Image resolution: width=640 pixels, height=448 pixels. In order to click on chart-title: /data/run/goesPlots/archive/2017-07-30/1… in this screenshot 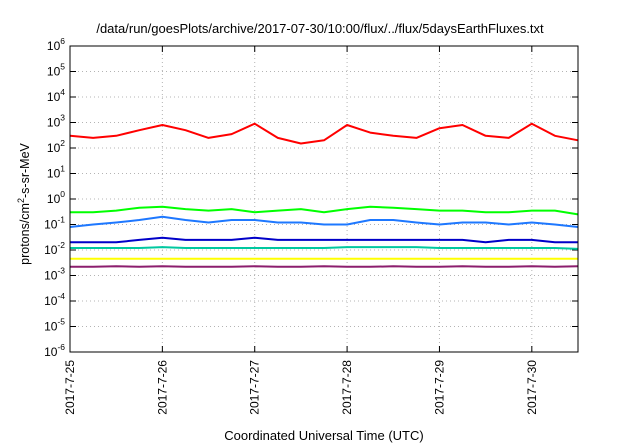, I will do `click(320, 28)`.